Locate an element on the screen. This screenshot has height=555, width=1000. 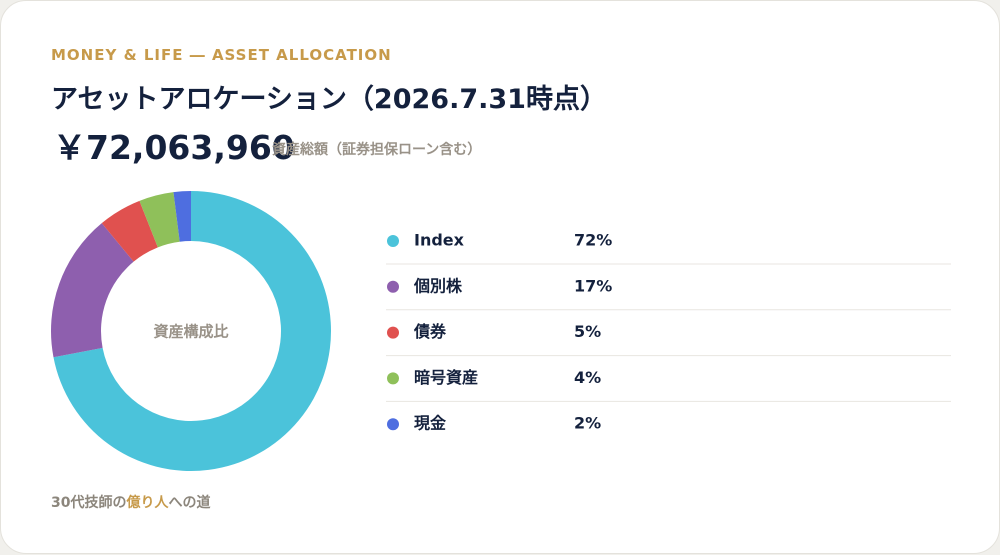
total-amount: ￥72,063,960 is located at coordinates (174, 147).